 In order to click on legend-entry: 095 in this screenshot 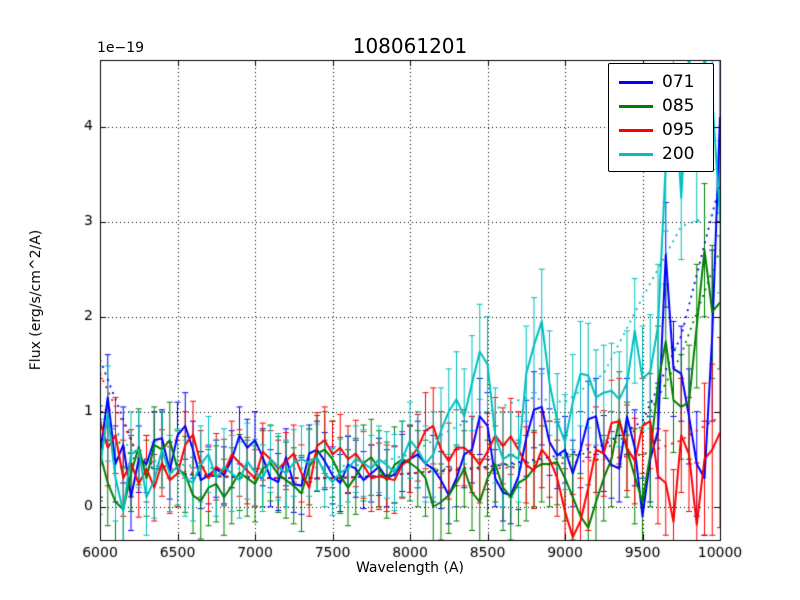, I will do `click(661, 130)`.